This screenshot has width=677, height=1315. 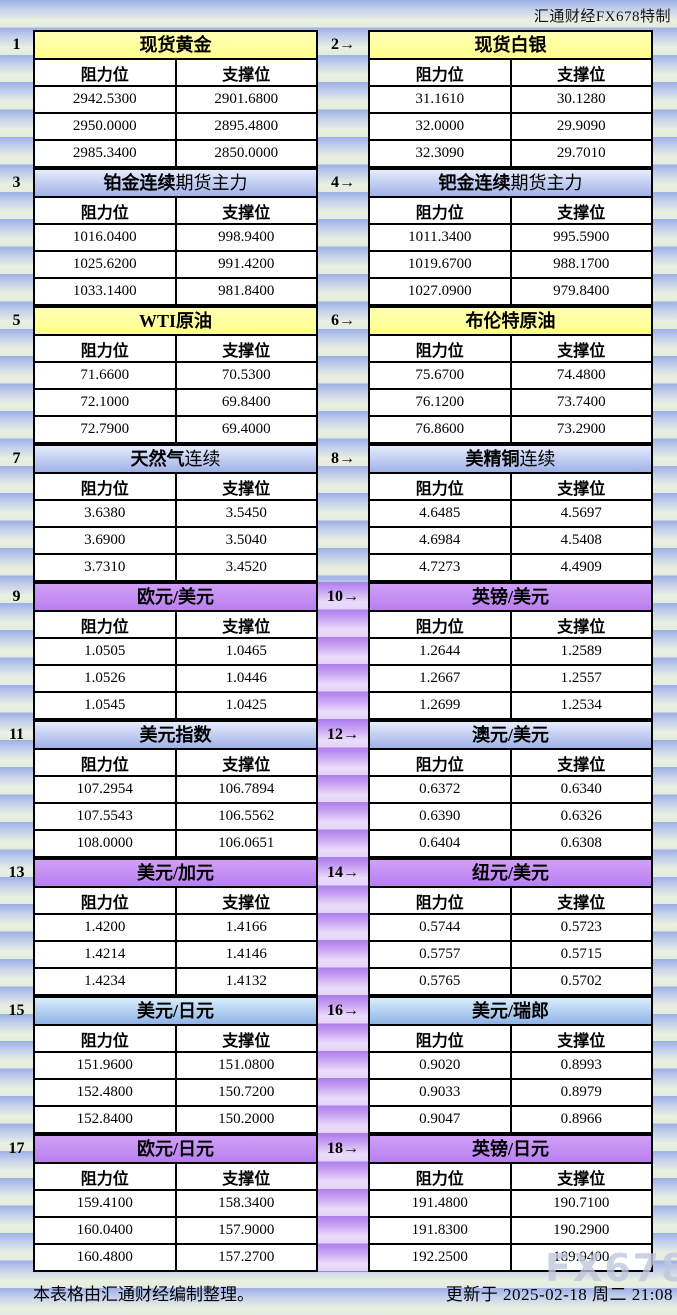 What do you see at coordinates (510, 429) in the screenshot?
I see `table-row: 76.8600 73.2900` at bounding box center [510, 429].